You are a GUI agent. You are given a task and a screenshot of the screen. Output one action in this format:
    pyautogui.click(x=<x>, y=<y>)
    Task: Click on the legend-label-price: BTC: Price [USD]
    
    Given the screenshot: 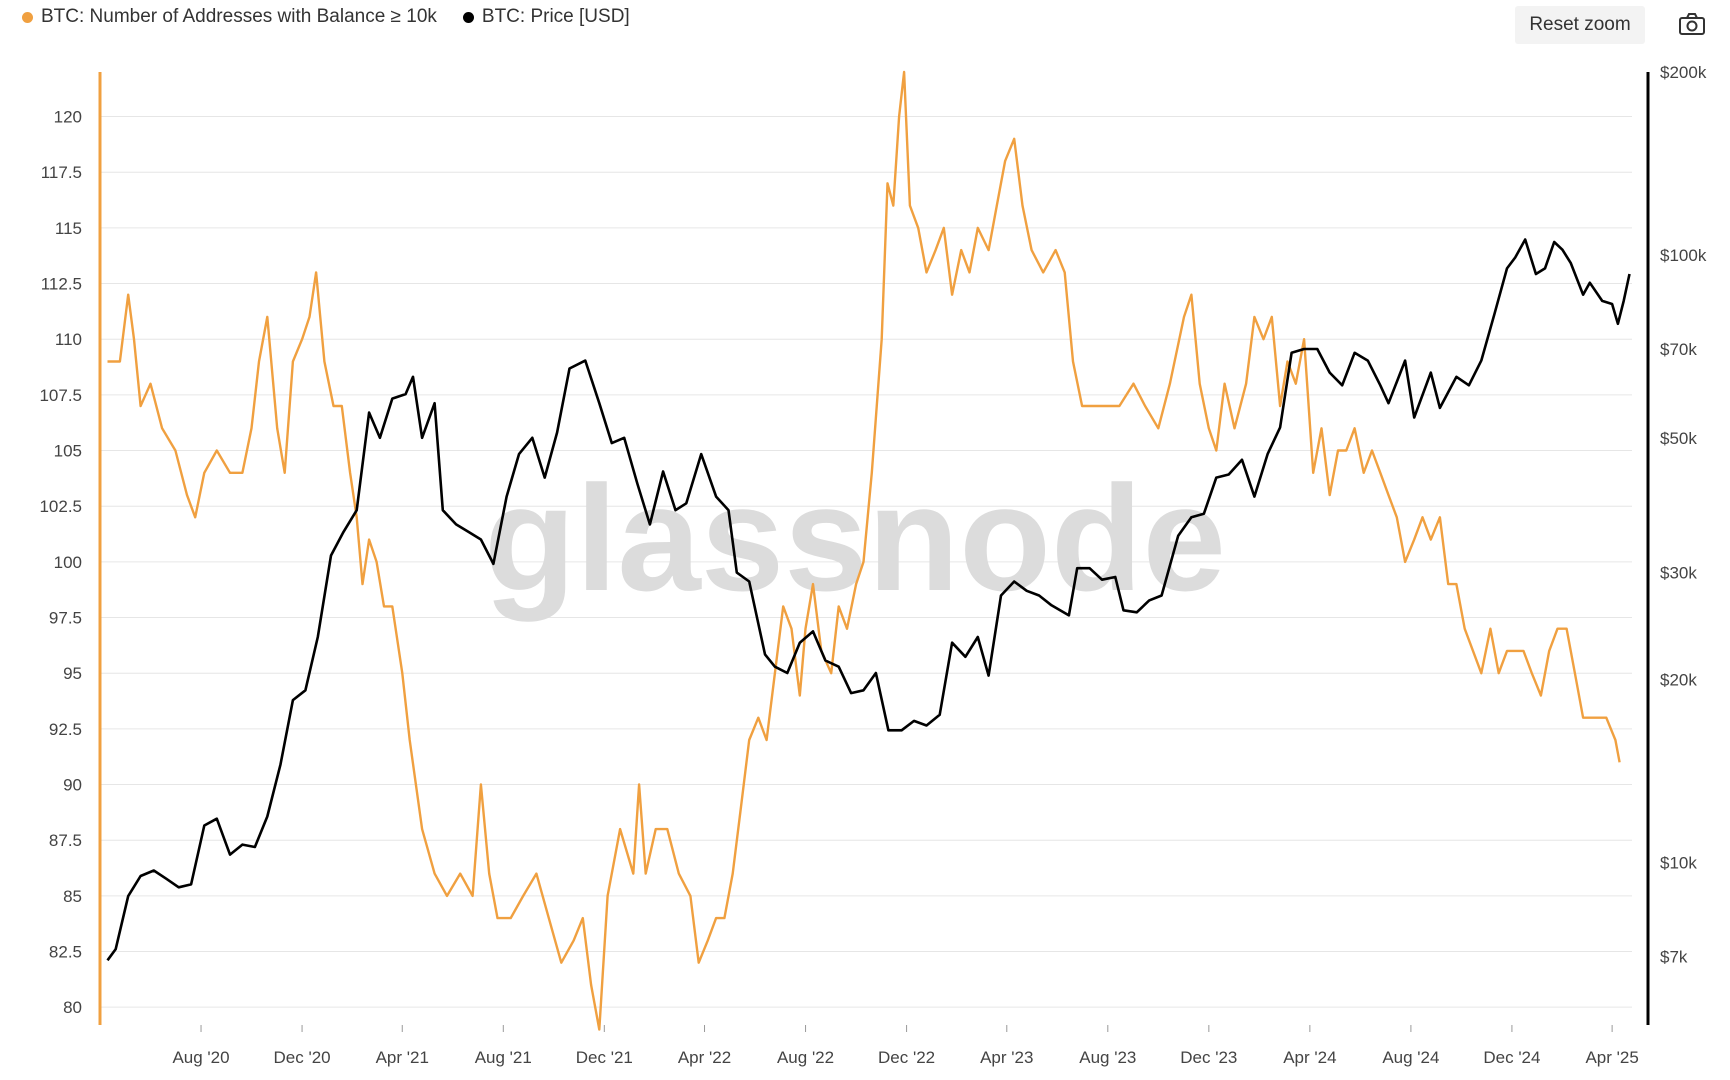 What is the action you would take?
    pyautogui.click(x=555, y=16)
    